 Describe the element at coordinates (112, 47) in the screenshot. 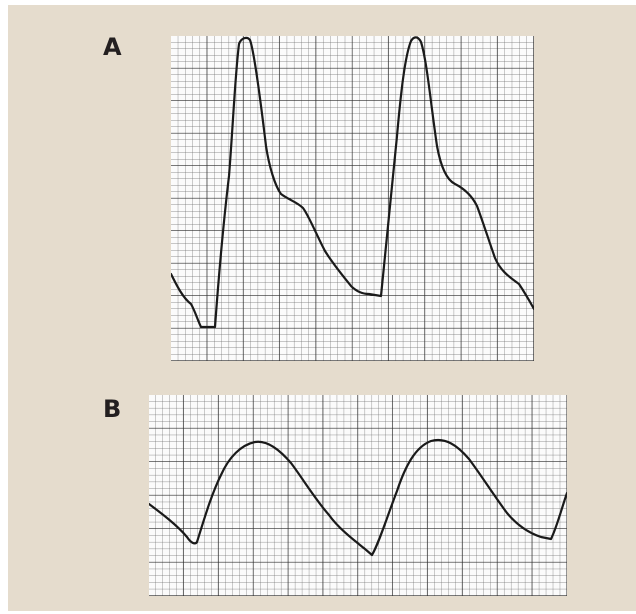

I see `panel-a-label: A` at that location.